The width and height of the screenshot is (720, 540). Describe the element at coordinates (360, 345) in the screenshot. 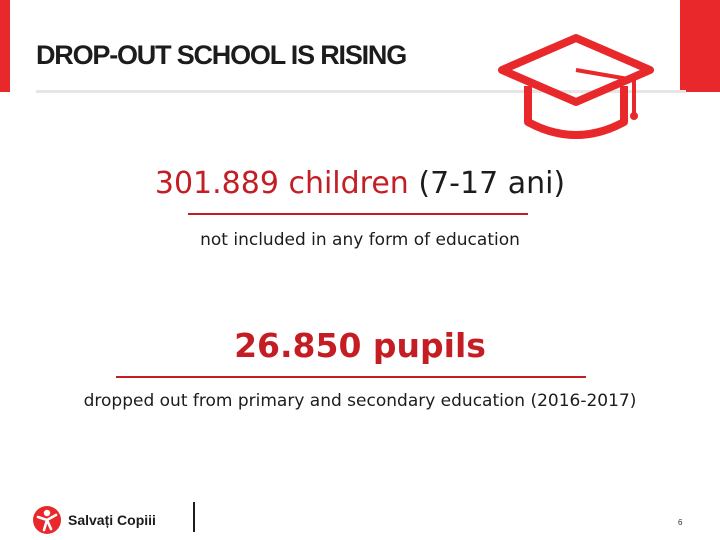

I see `pupils-stat: 26.850 pupils` at that location.